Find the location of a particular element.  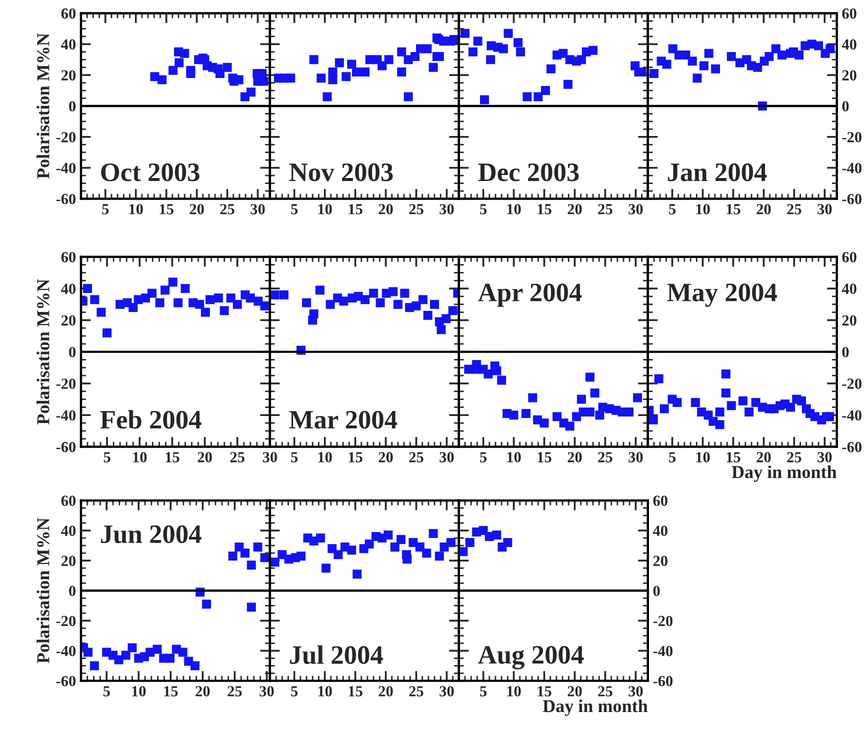

y-axis-title: Polarisation M%N is located at coordinates (43, 351).